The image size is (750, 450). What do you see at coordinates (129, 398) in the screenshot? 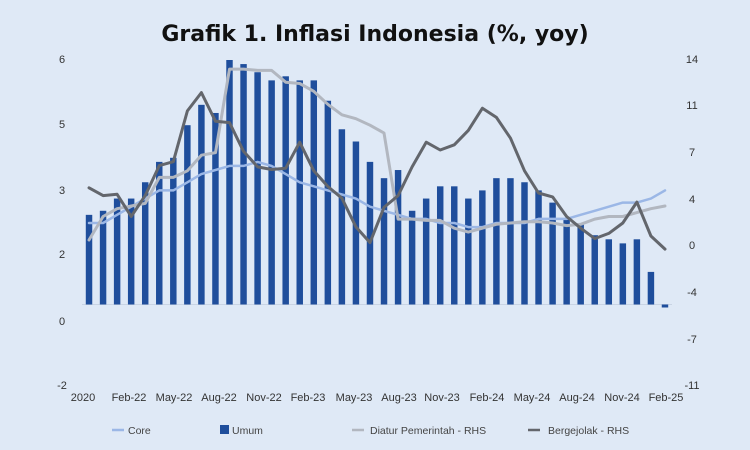
I see `x-axis-tick: Feb-22` at bounding box center [129, 398].